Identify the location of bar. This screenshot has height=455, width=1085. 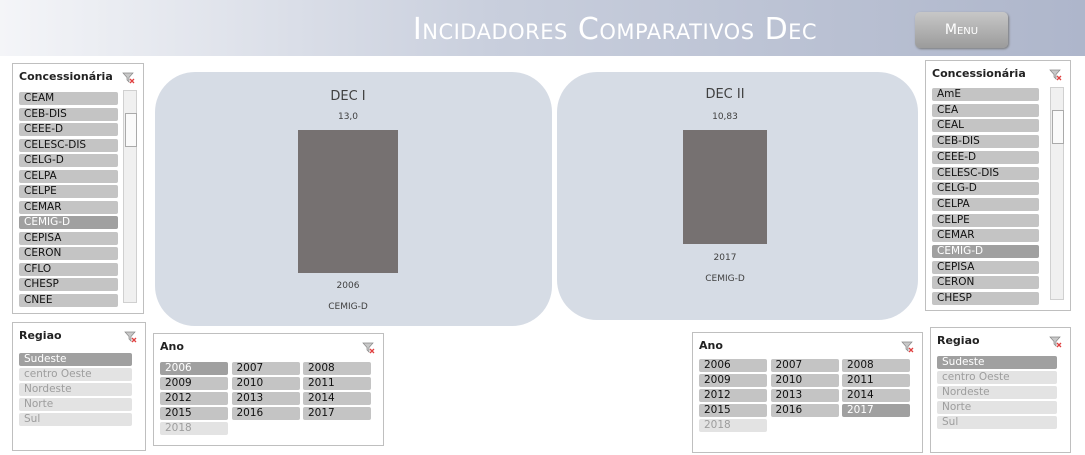
(725, 187).